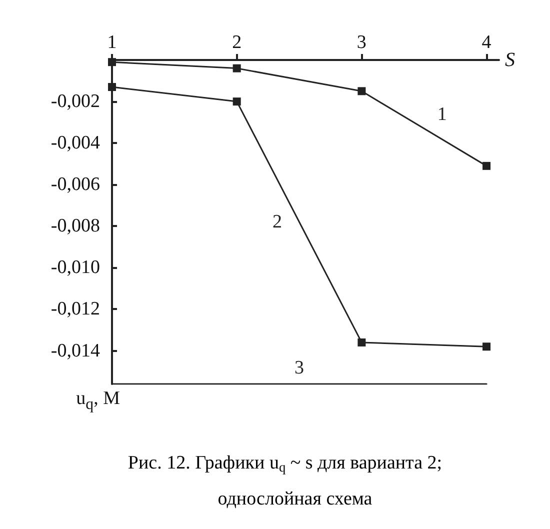 The image size is (550, 529). I want to click on series-label: 1, so click(442, 115).